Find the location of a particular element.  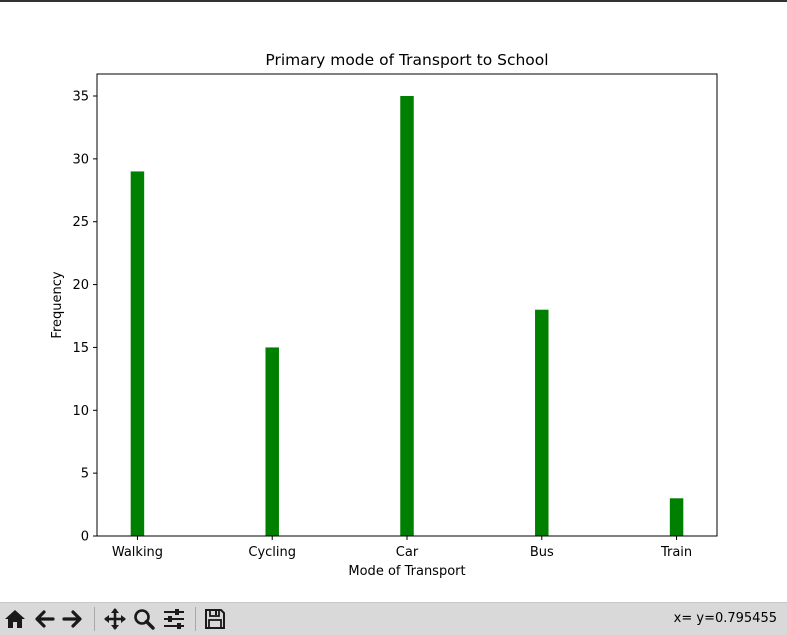

x-axis-label: Mode of Transport is located at coordinates (406, 571).